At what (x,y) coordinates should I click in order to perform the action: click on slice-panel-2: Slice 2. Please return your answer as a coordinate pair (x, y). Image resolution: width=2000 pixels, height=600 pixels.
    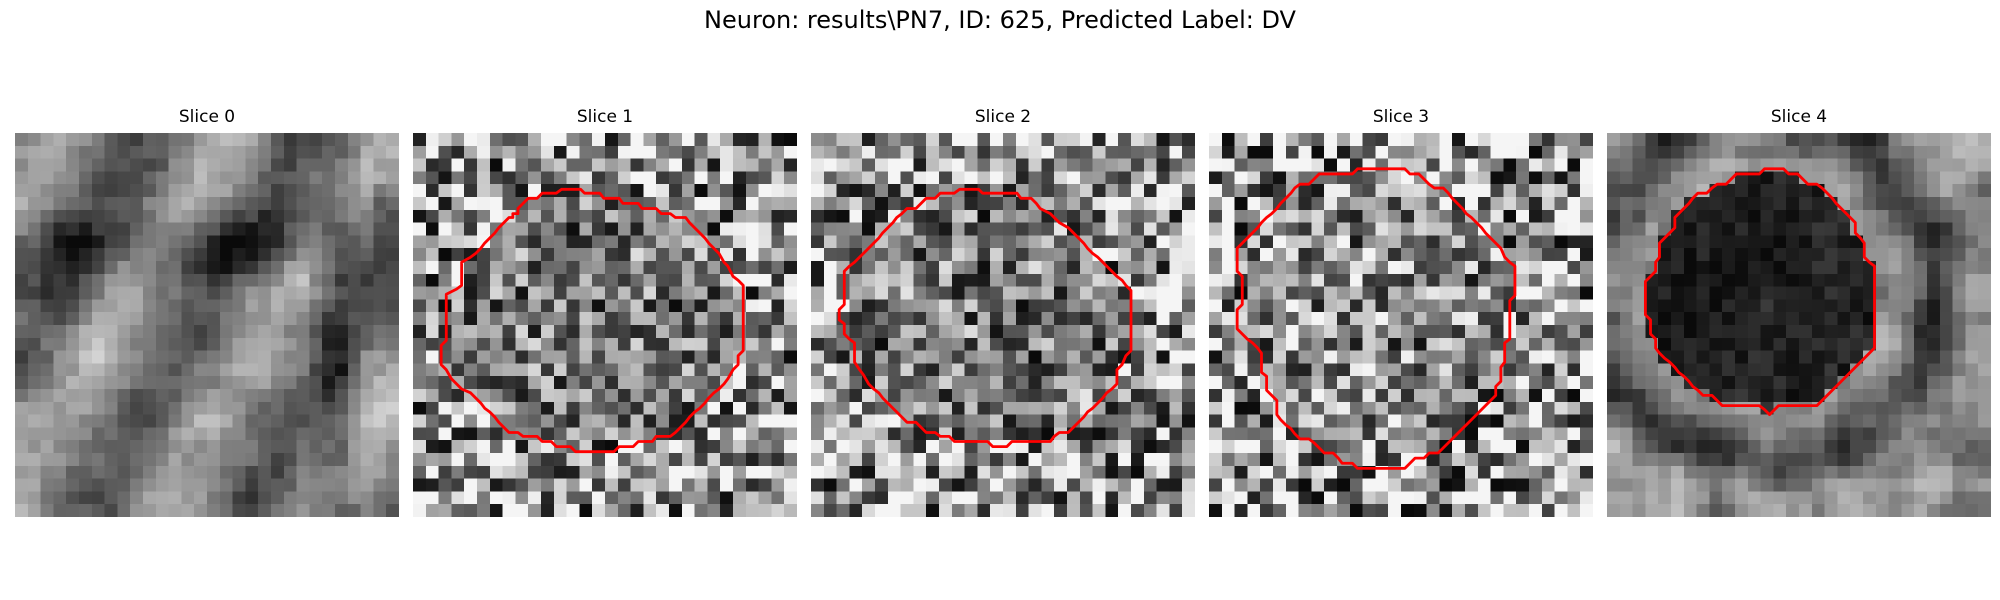
    Looking at the image, I should click on (1003, 312).